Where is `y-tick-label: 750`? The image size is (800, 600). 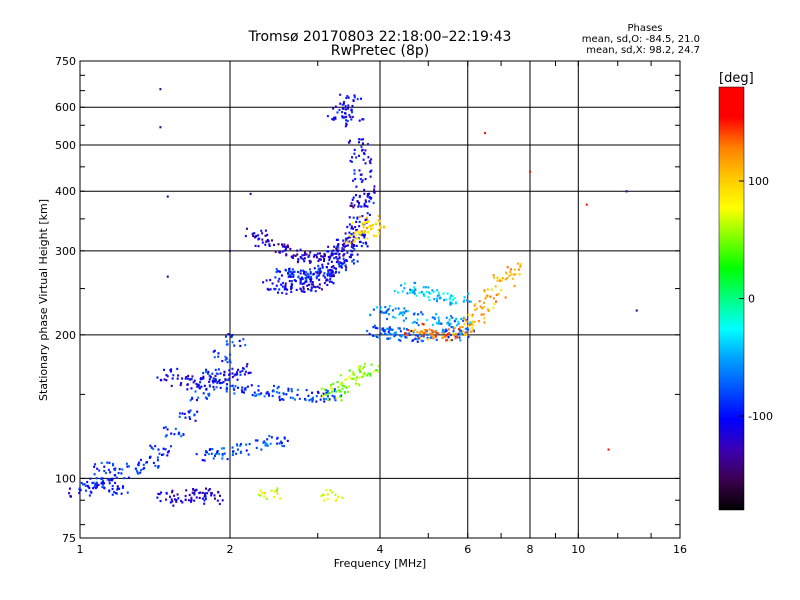 y-tick-label: 750 is located at coordinates (65, 61).